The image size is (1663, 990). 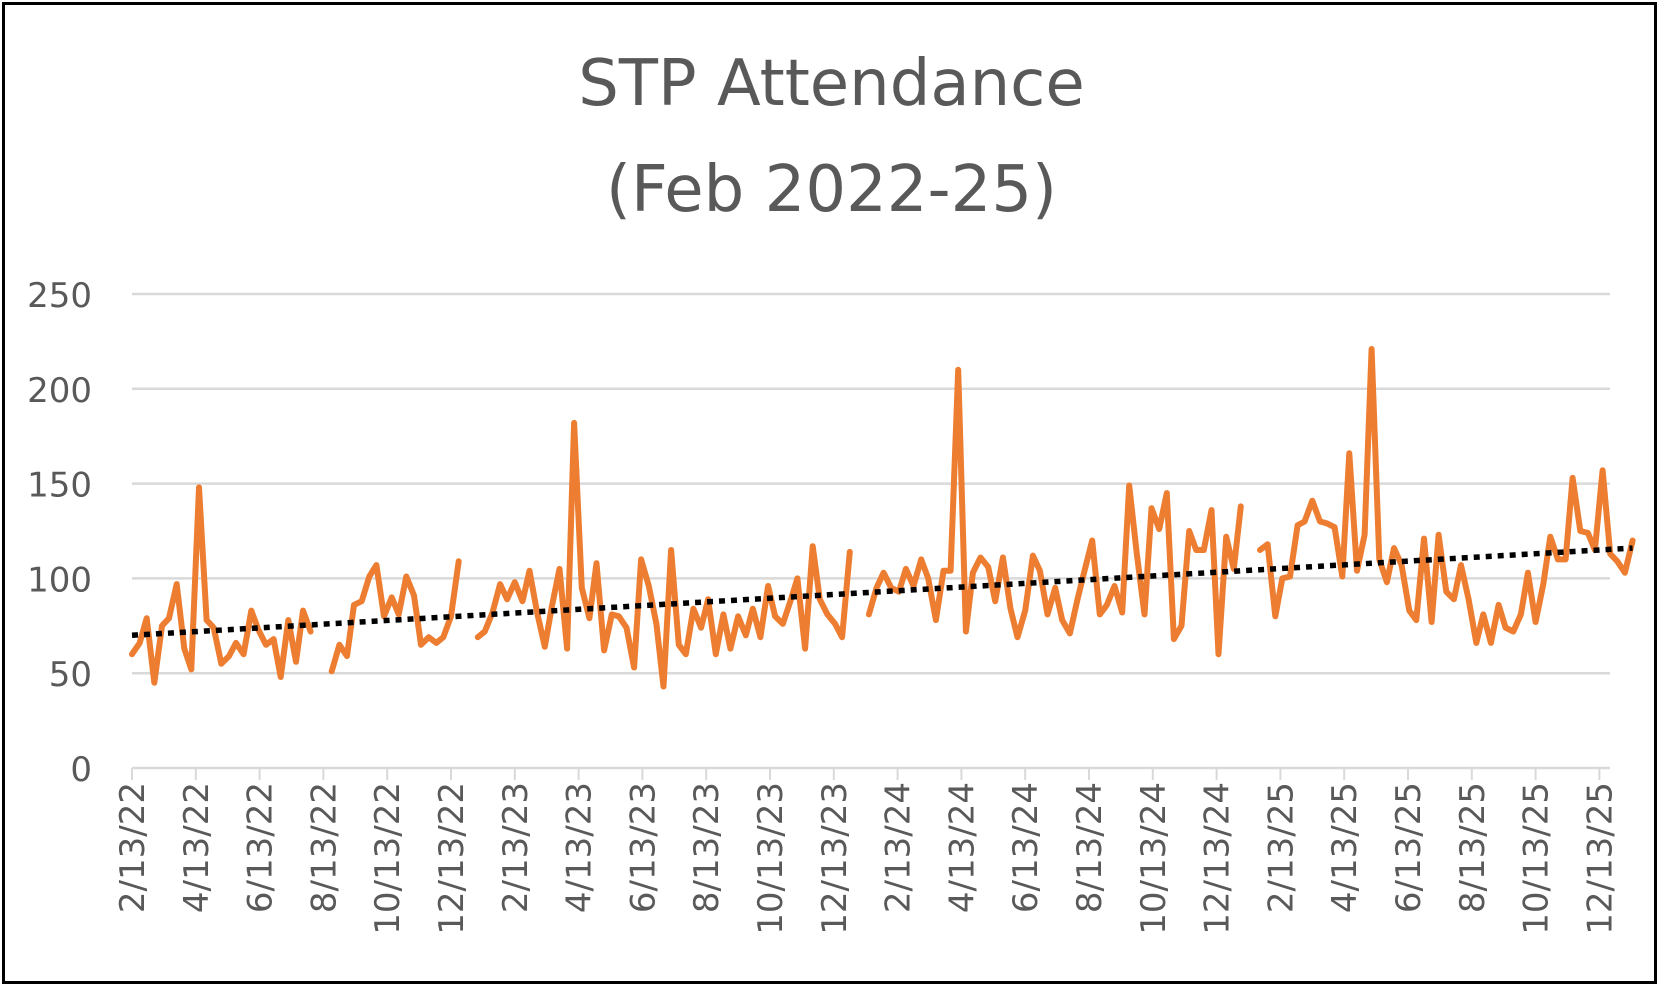 I want to click on x-tick-label: 8/13/24, so click(x=1090, y=847).